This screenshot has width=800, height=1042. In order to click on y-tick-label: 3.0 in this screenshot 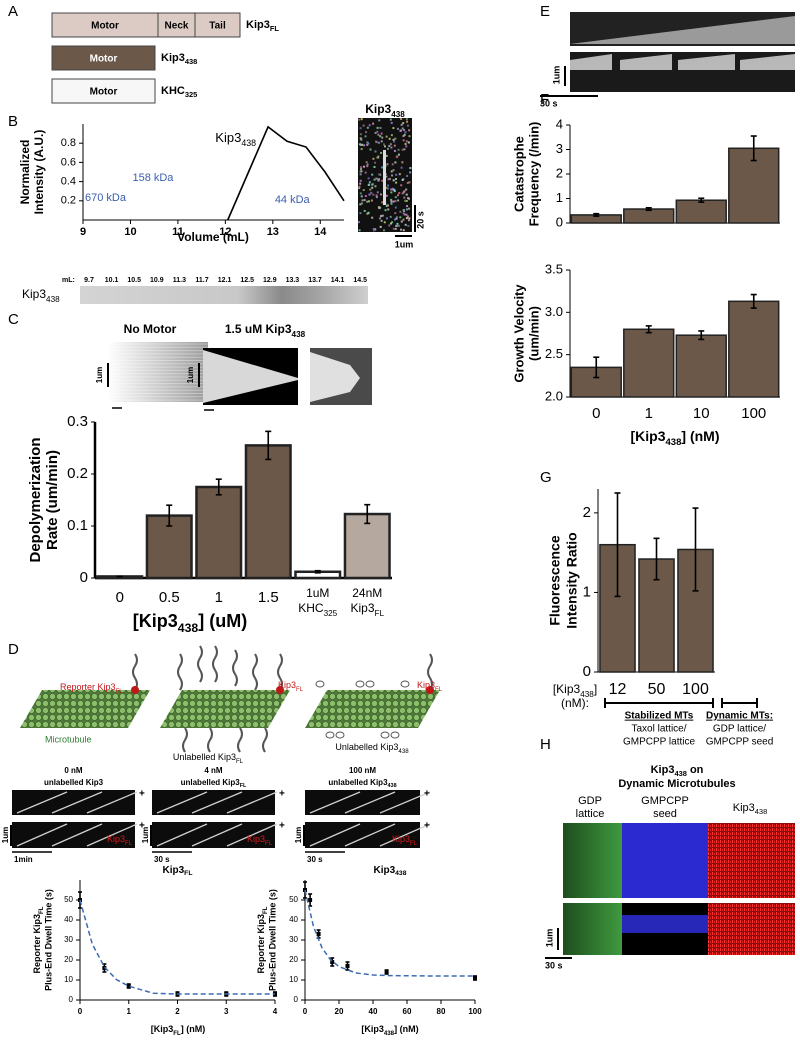, I will do `click(554, 311)`.